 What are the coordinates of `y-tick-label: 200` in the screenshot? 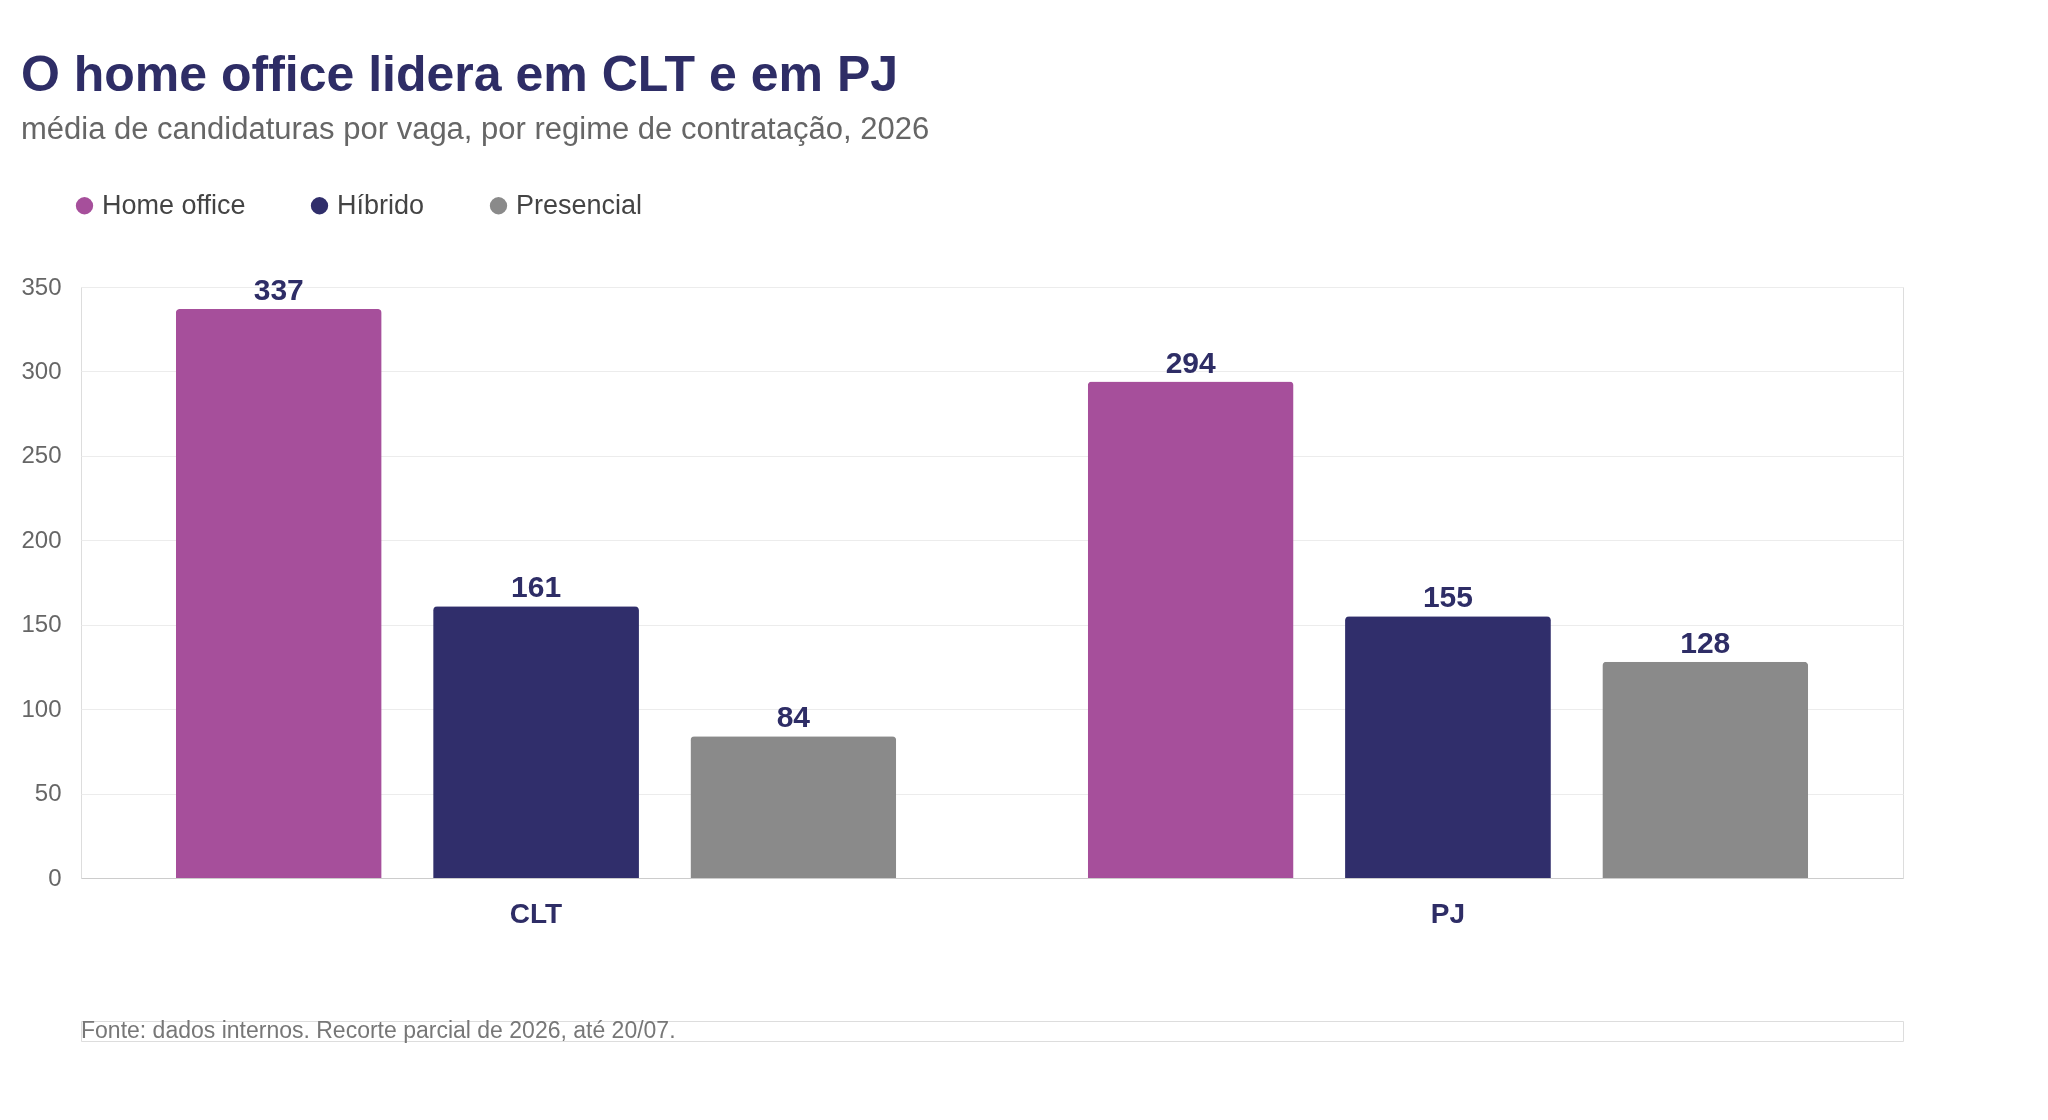 It's located at (41, 539).